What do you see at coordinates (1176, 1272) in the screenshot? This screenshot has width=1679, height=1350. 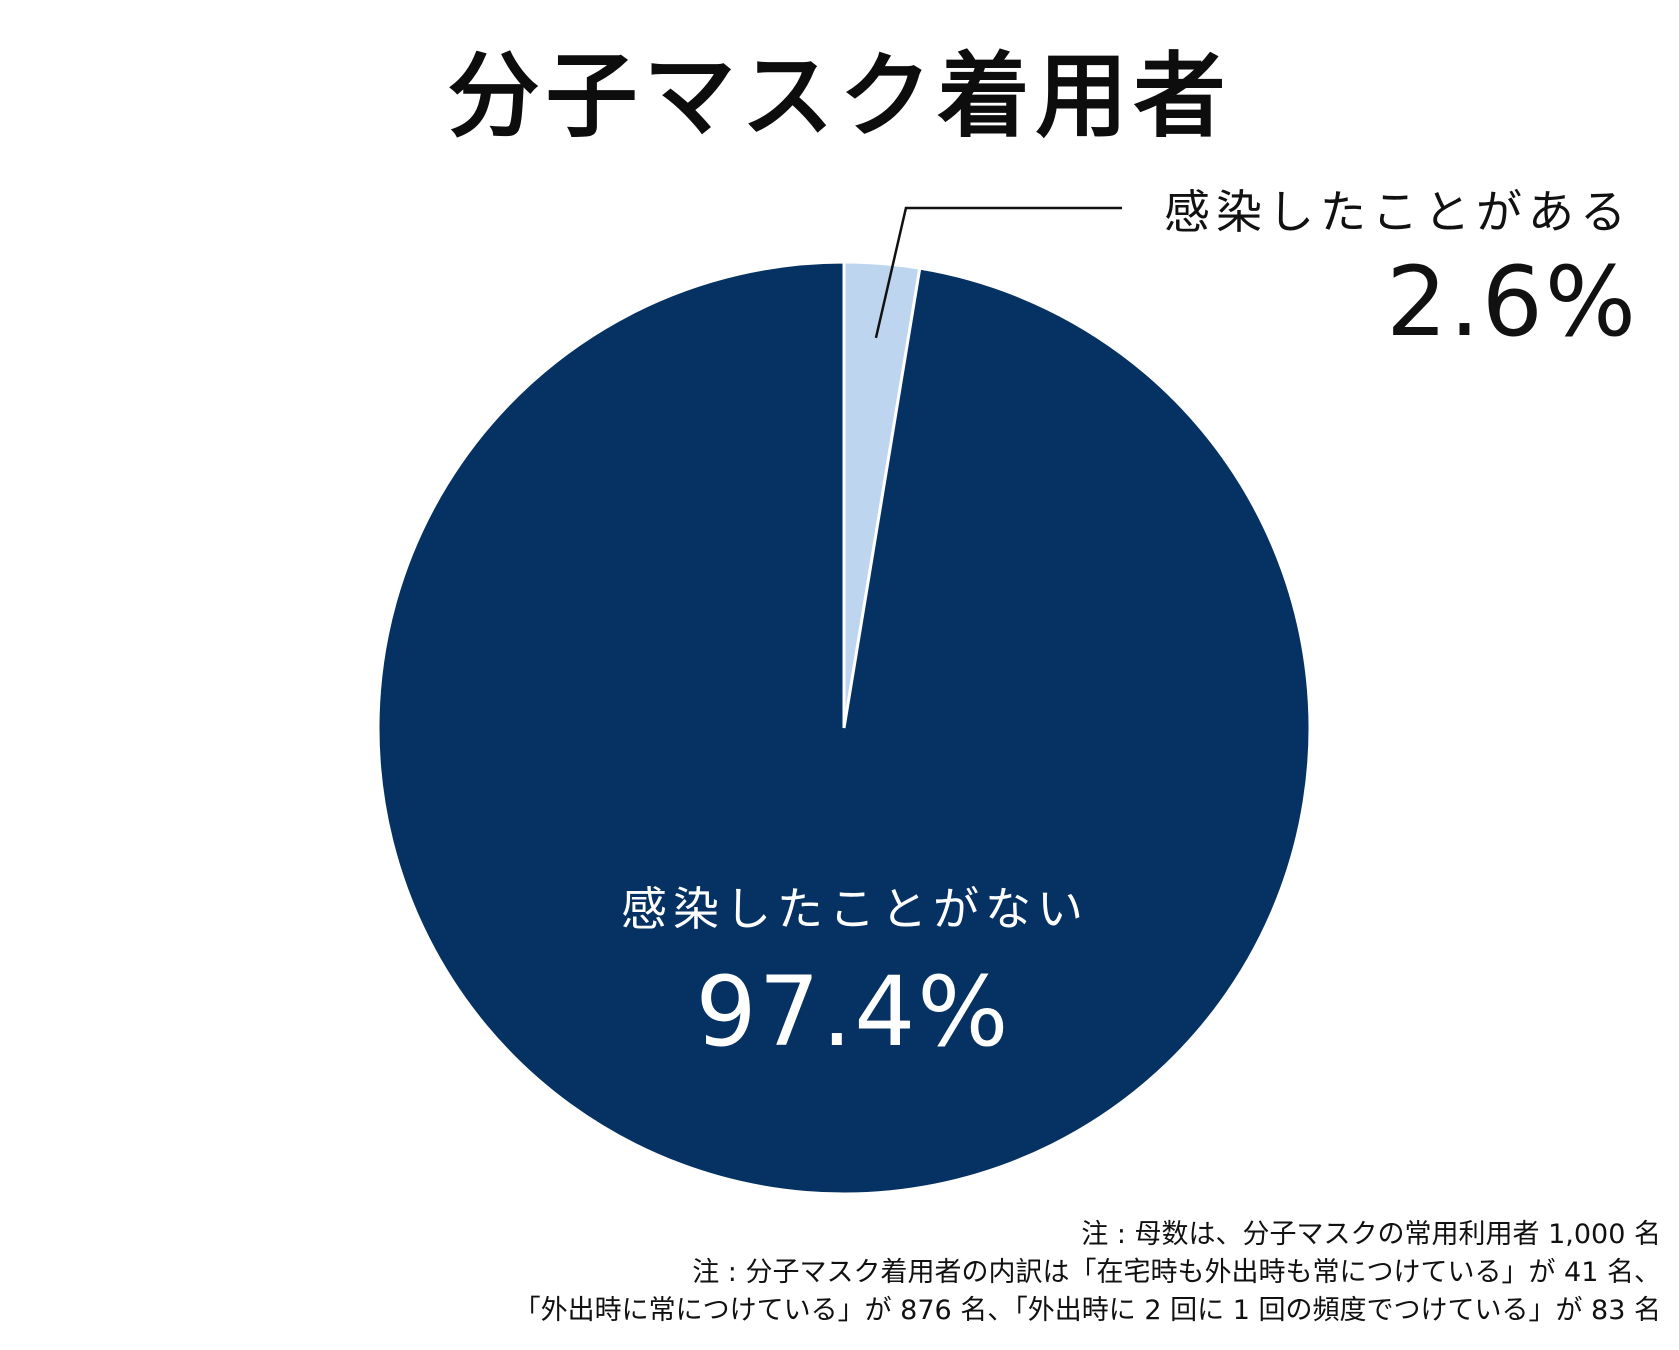 I see `footnote-line: 注 : 分子マスク着用者の内訳は「在宅時も外出時も常につけている」が 41 名、` at bounding box center [1176, 1272].